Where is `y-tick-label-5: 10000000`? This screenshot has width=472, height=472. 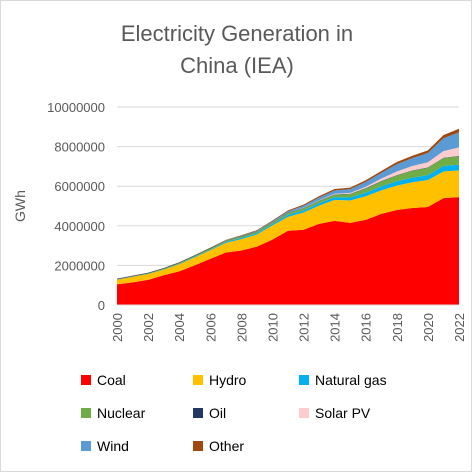 y-tick-label-5: 10000000 is located at coordinates (76, 107).